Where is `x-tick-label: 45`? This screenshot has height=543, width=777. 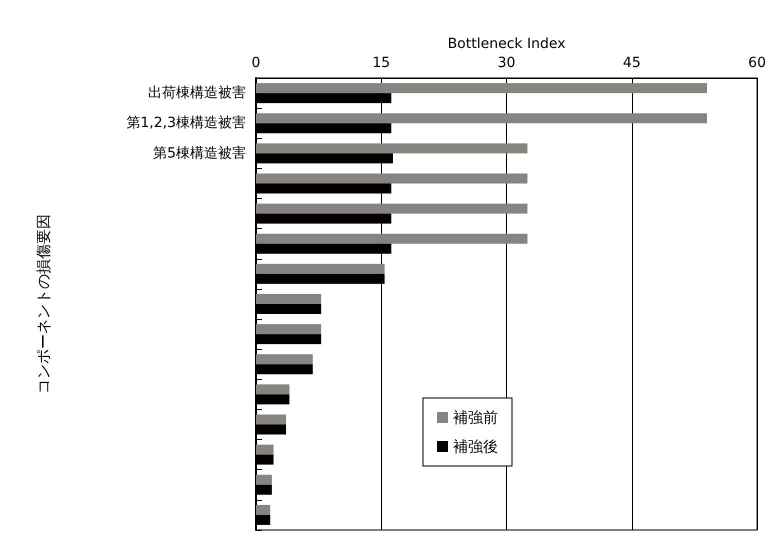 x-tick-label: 45 is located at coordinates (631, 63).